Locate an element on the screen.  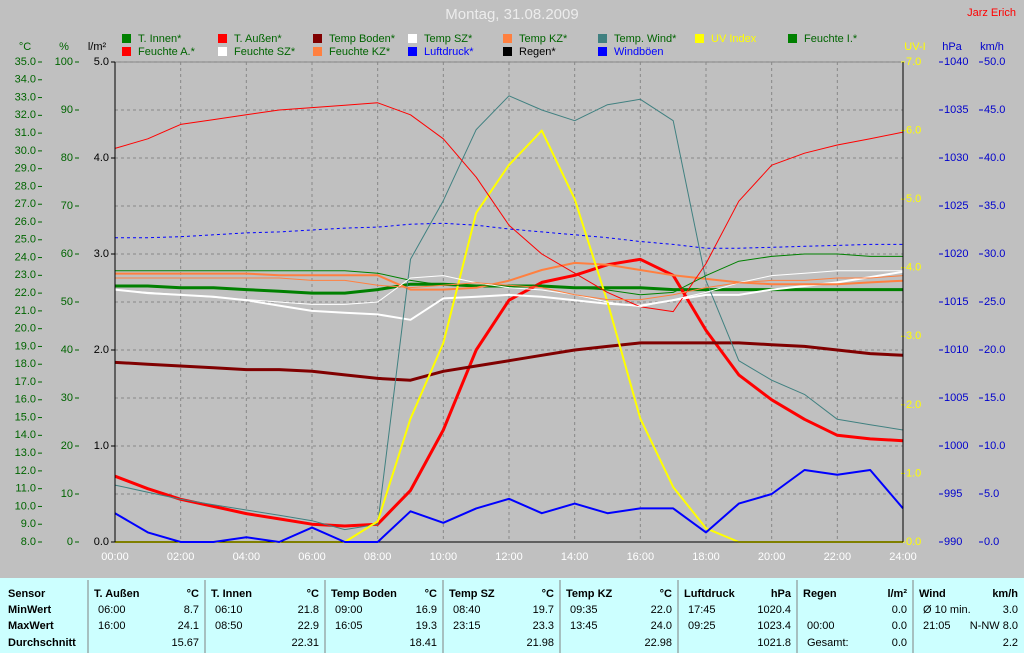
table-cell: 24.1 is located at coordinates (188, 626).